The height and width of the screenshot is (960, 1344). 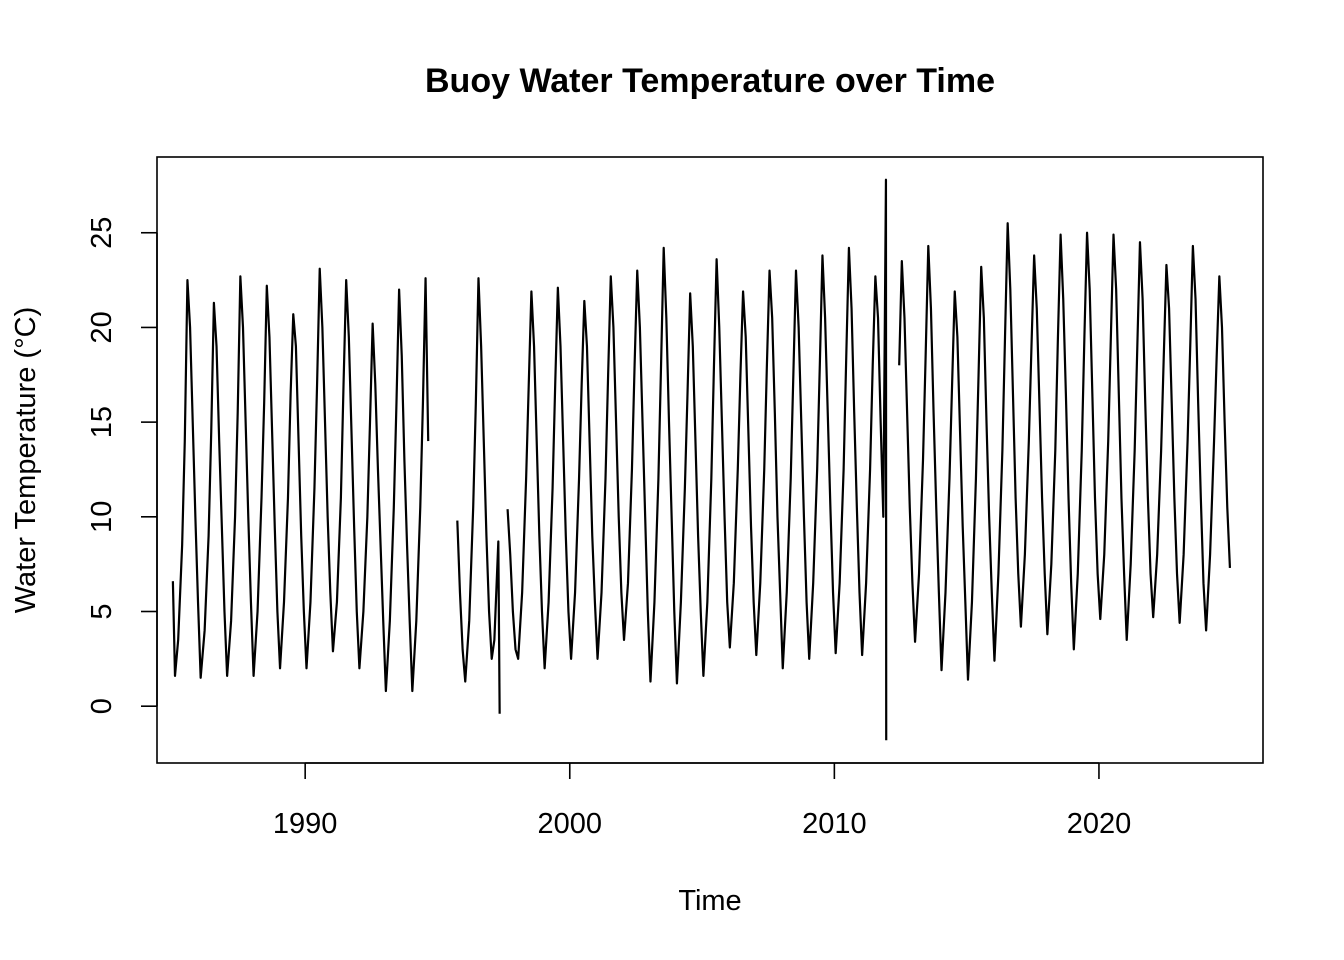 What do you see at coordinates (710, 81) in the screenshot?
I see `chart-title: Buoy Water Temperature over Time` at bounding box center [710, 81].